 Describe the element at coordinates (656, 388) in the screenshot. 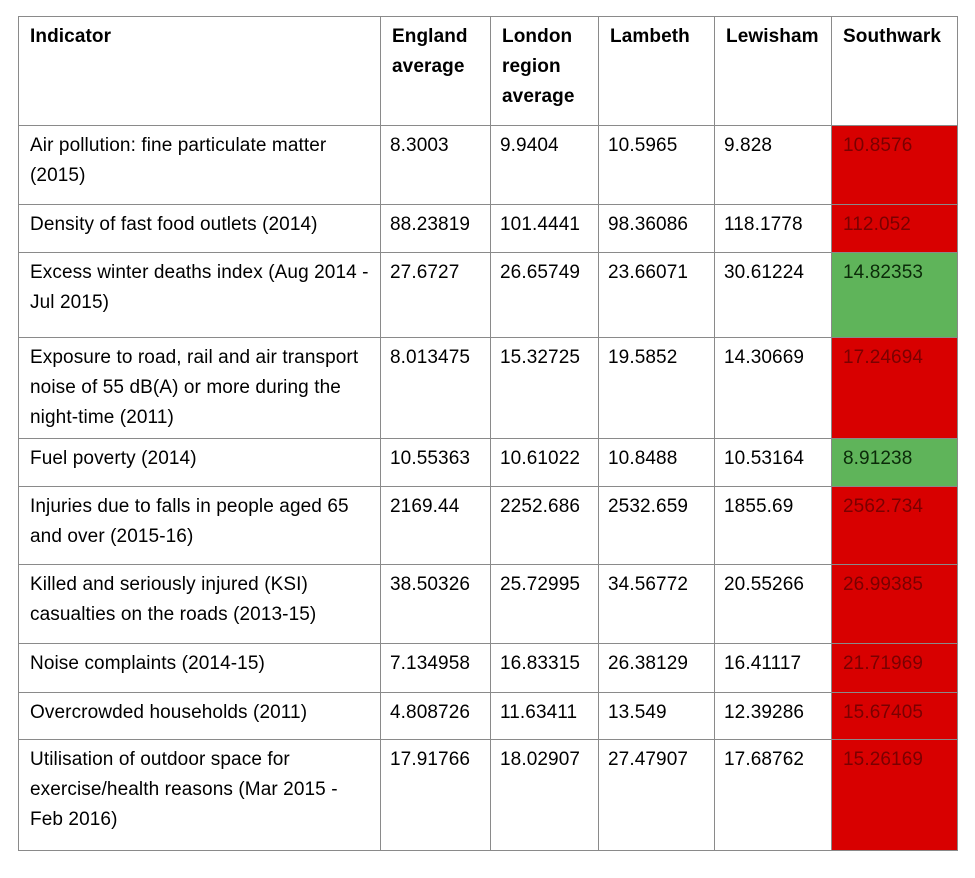

I see `cell-lambeth: 19.5852` at that location.